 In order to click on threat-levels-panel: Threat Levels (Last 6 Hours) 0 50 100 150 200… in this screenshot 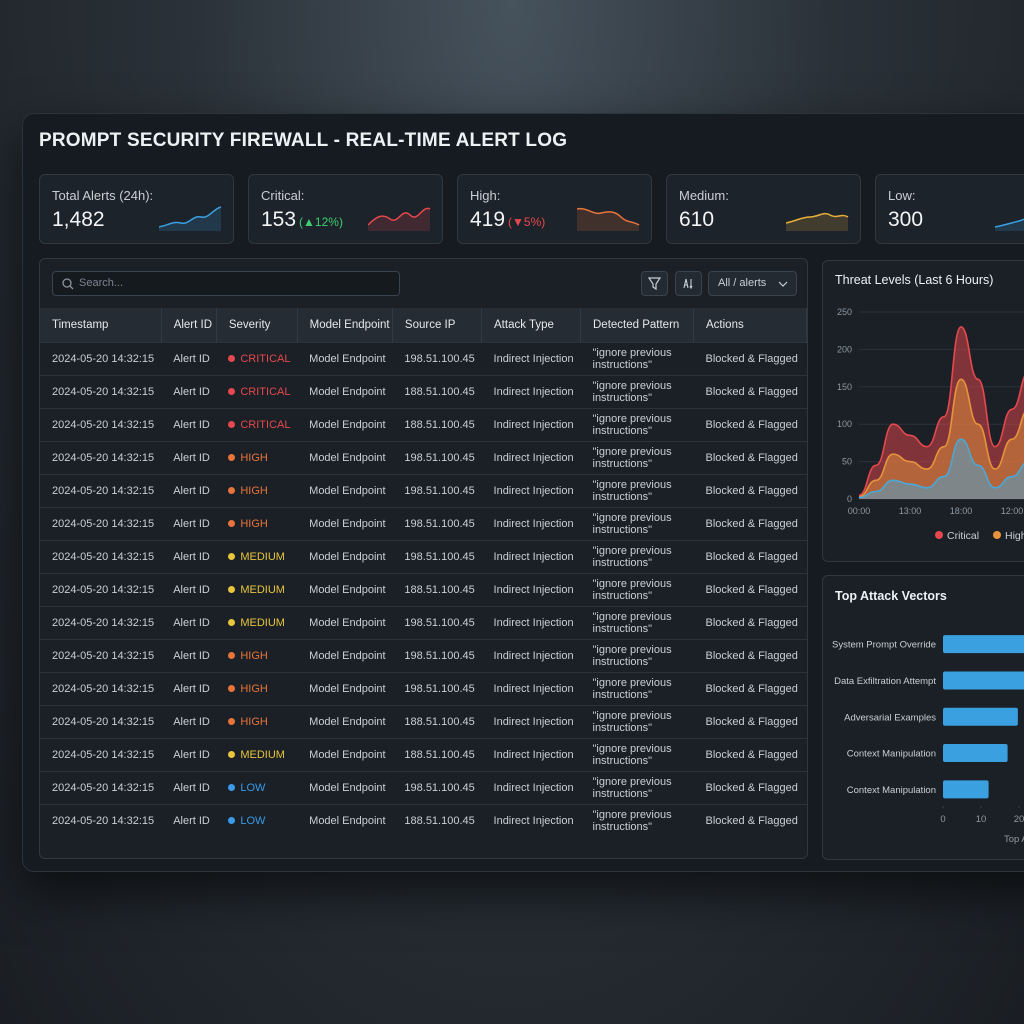, I will do `click(923, 411)`.